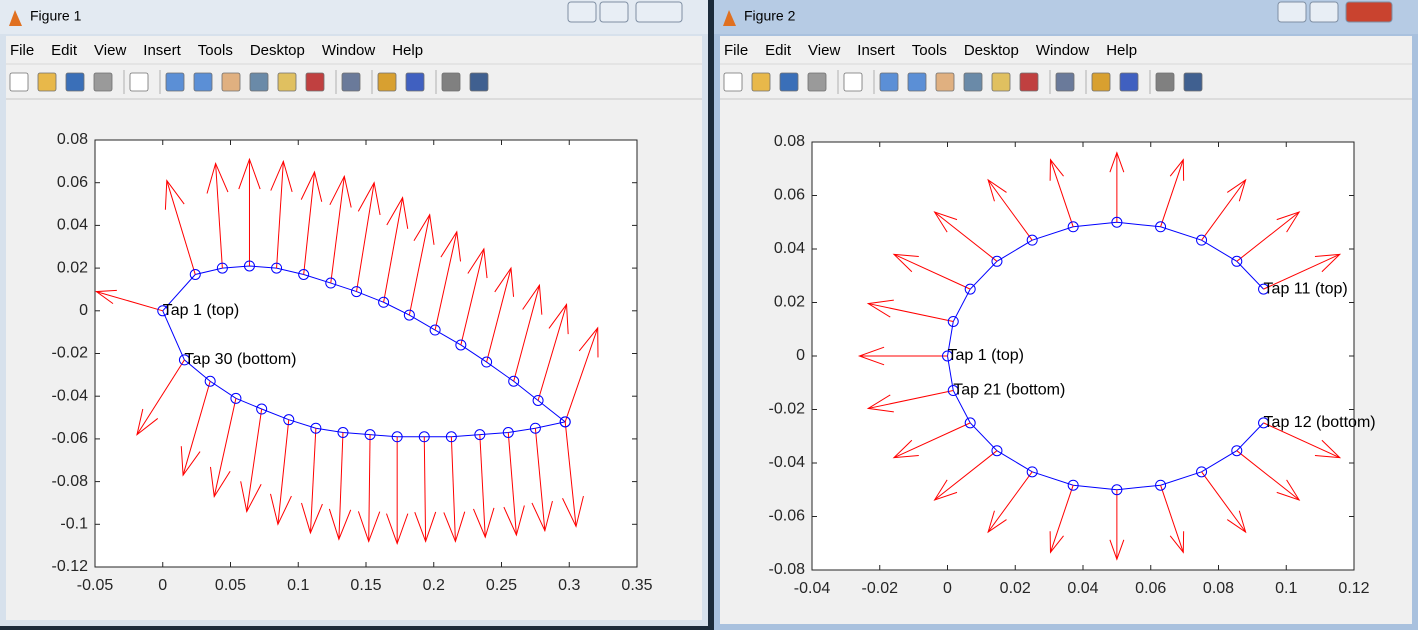  Describe the element at coordinates (501, 585) in the screenshot. I see `x-tick-label: 0.25` at that location.